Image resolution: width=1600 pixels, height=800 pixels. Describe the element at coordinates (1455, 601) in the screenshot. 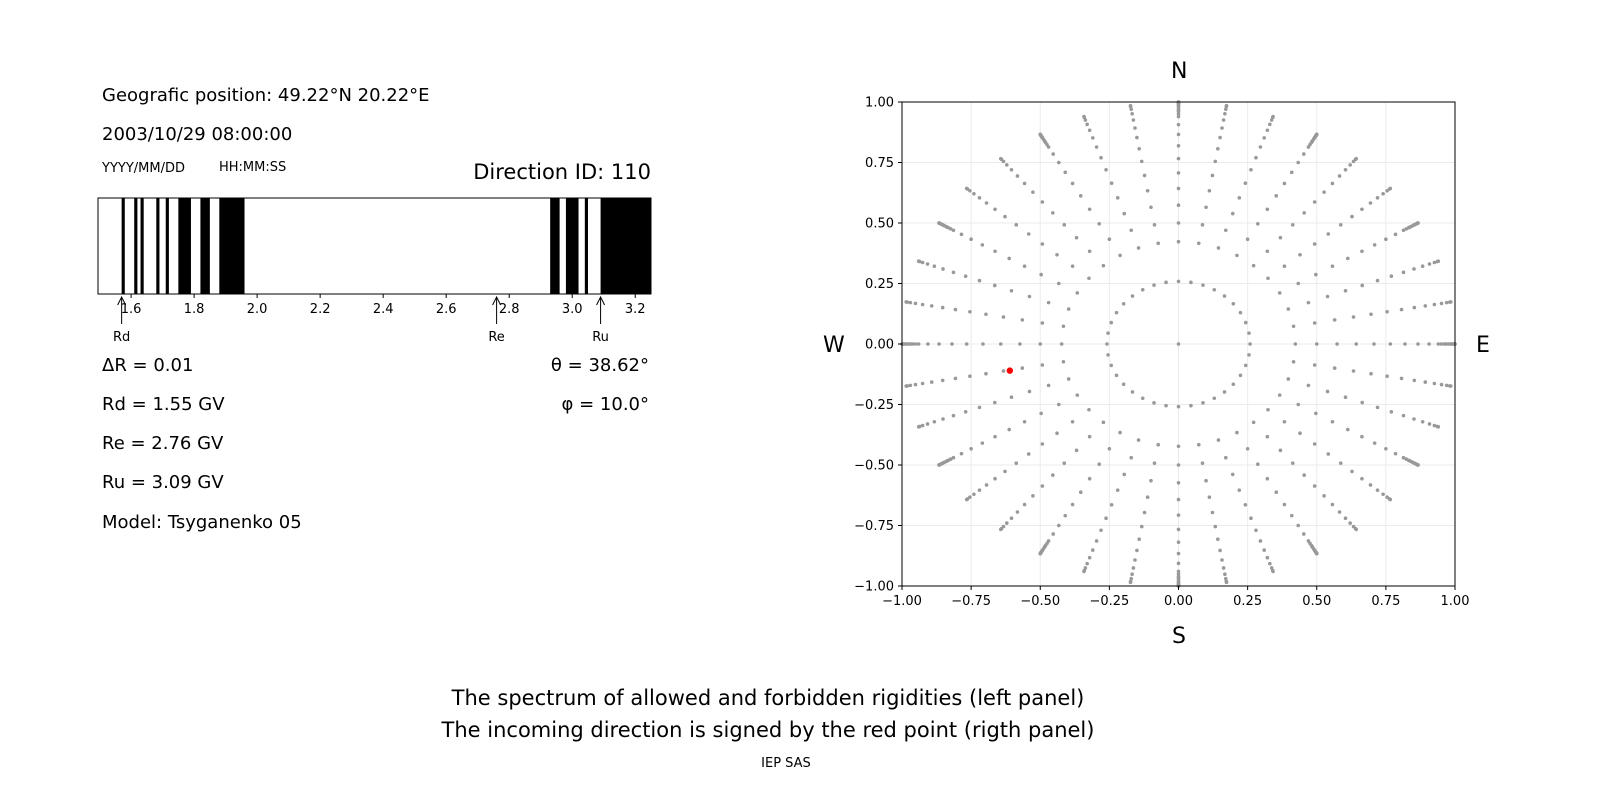

I see `x-tick-label: 1.00` at that location.